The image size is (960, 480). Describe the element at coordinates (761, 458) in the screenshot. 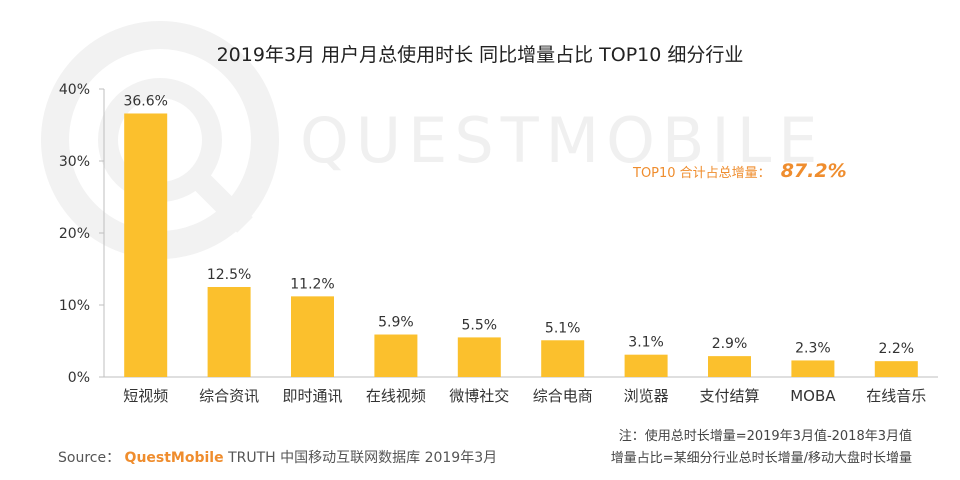

I see `note-line-2: 增量占比=某细分行业总时长增量/移动大盘时长增量` at that location.